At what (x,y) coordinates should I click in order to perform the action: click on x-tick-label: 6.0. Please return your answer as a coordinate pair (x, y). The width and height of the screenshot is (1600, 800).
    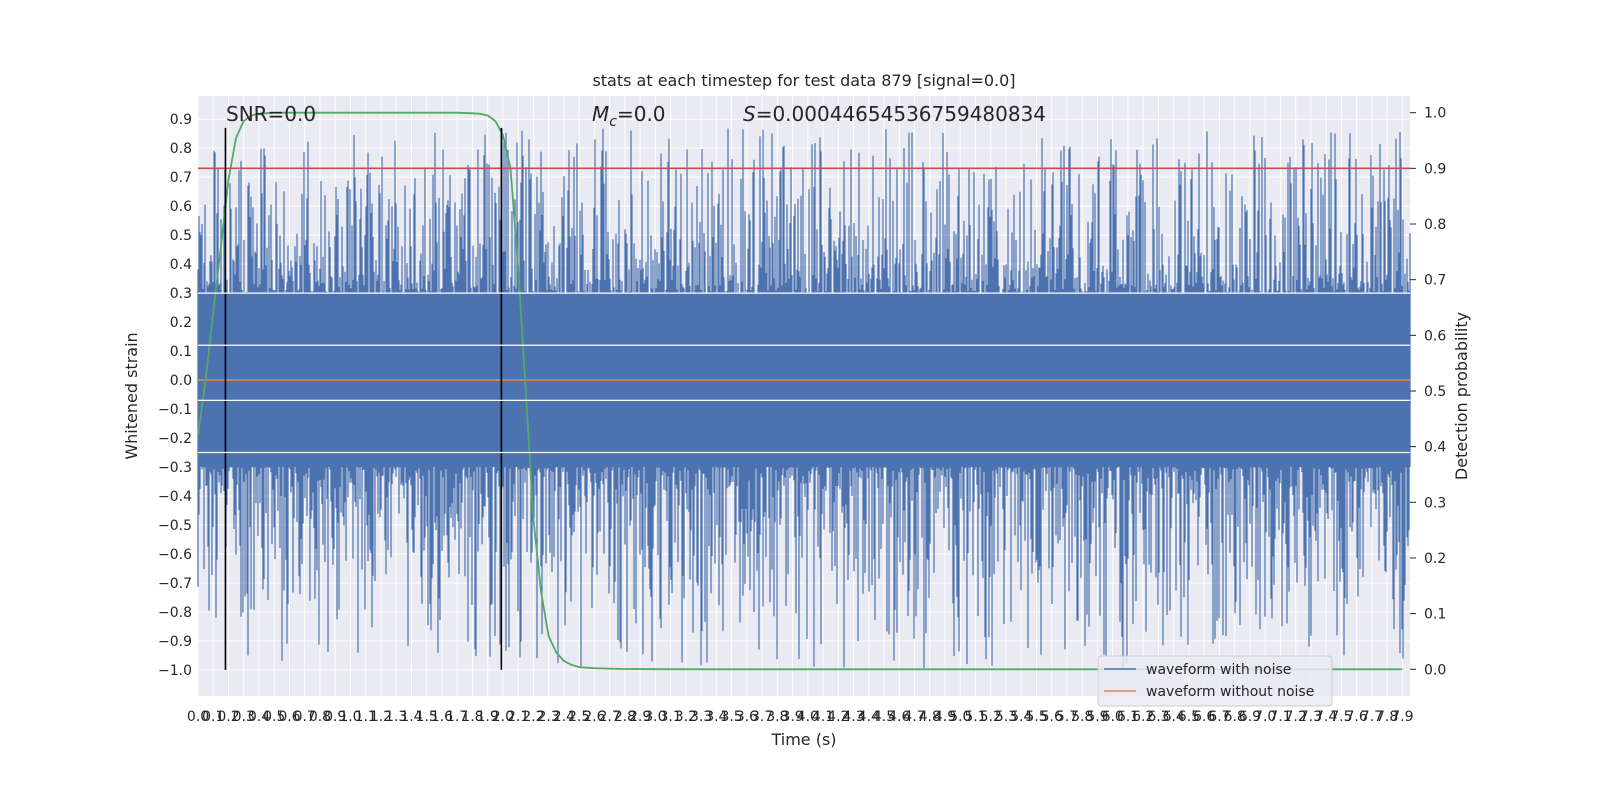
    Looking at the image, I should click on (1113, 717).